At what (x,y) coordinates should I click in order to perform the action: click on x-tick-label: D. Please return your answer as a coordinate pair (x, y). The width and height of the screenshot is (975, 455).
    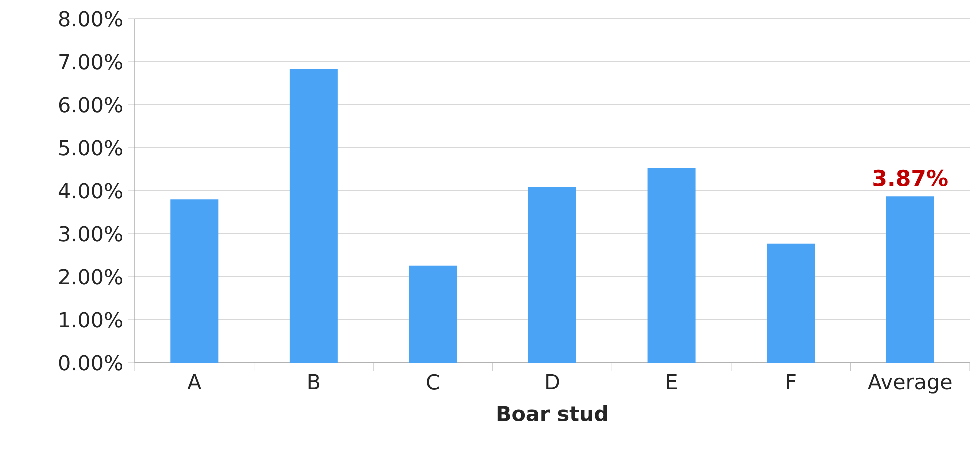
    Looking at the image, I should click on (553, 382).